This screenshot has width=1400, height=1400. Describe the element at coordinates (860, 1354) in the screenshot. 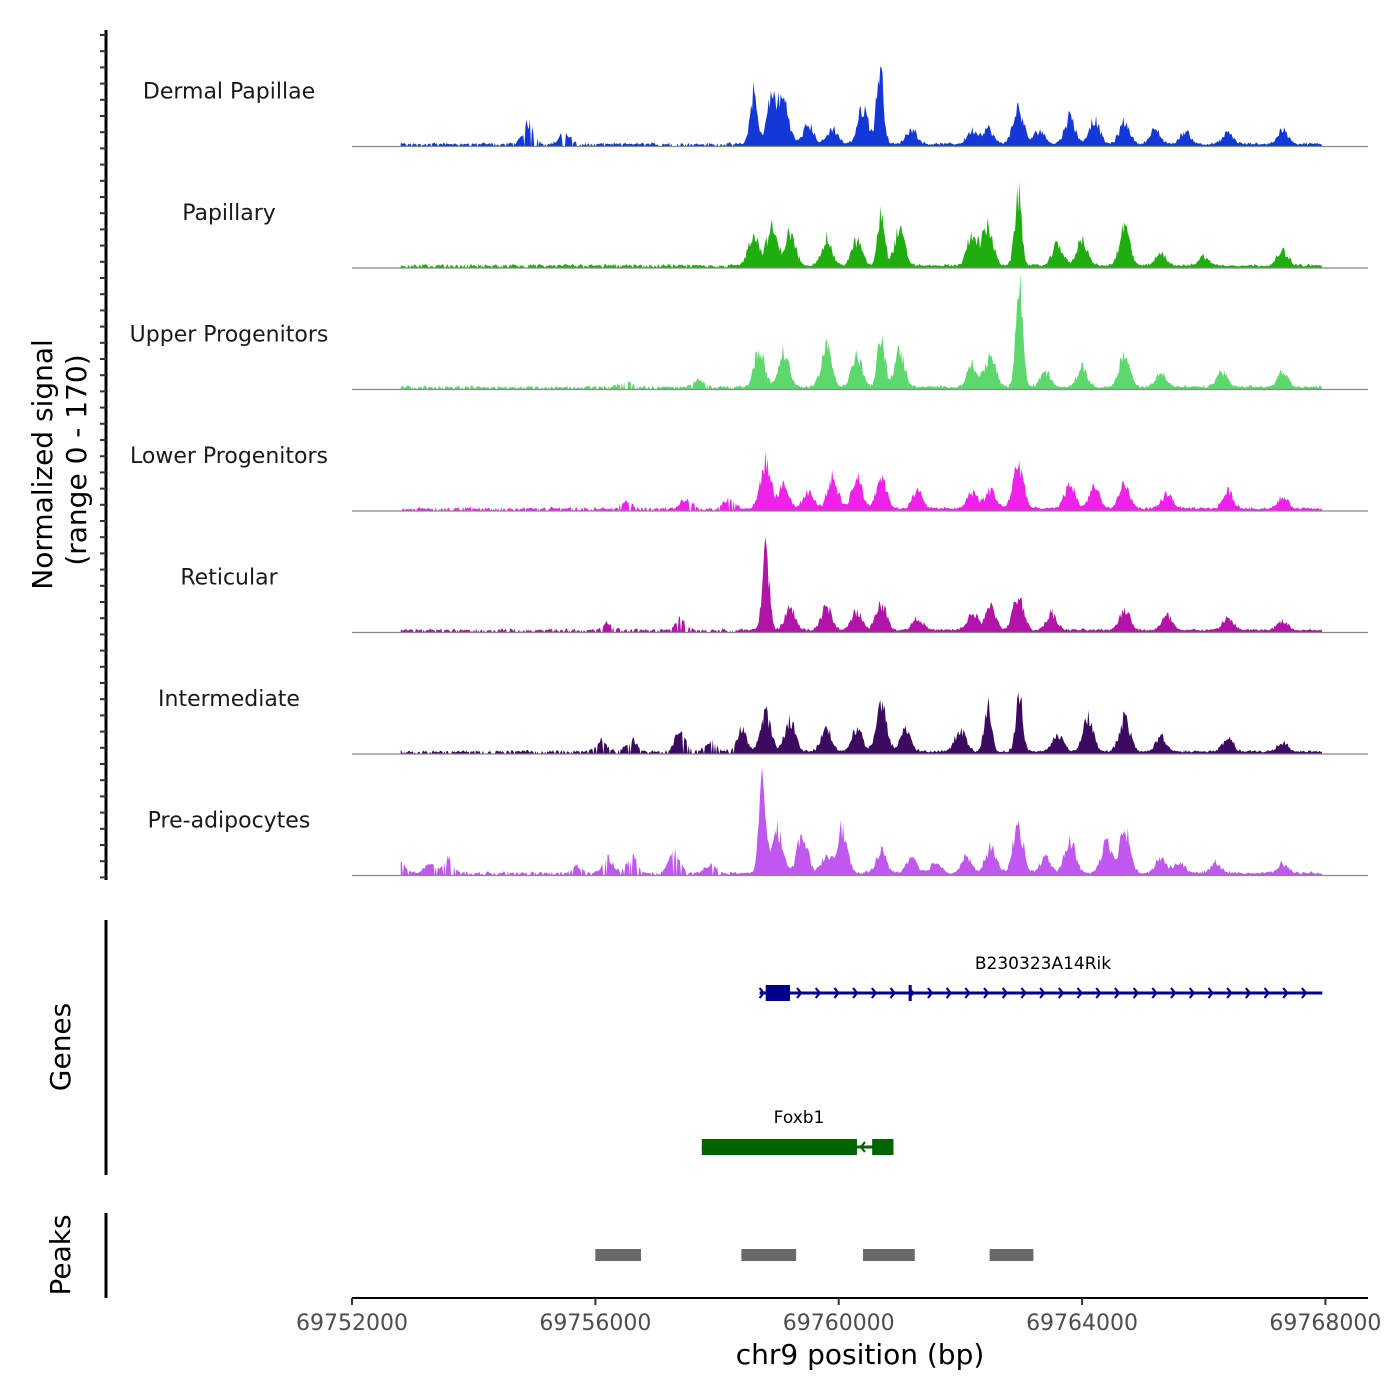

I see `x-axis-title: chr9 position (bp)` at that location.